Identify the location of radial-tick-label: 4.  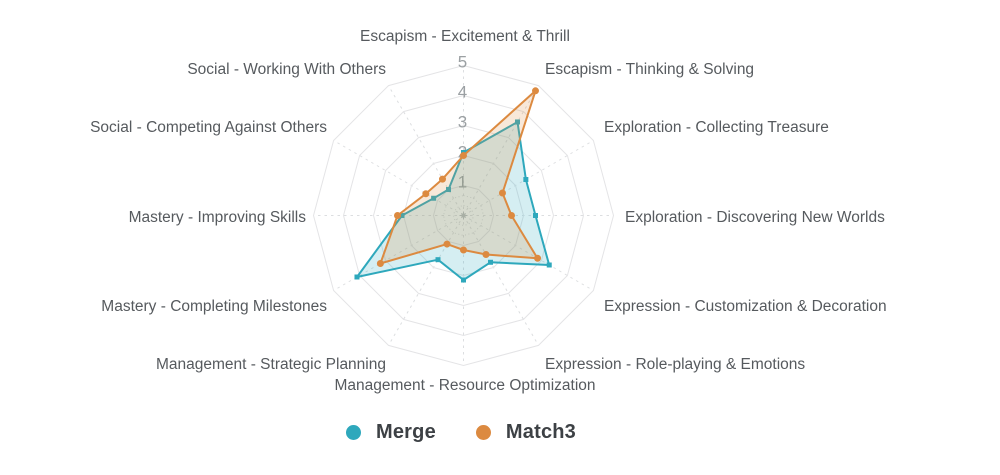
(462, 92).